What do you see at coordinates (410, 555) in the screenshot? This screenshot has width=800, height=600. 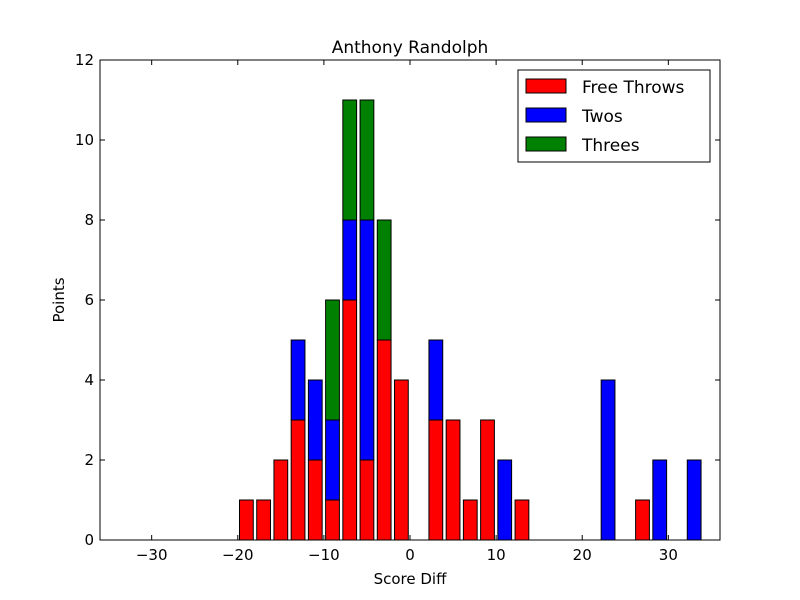 I see `x-tick-label: 0` at bounding box center [410, 555].